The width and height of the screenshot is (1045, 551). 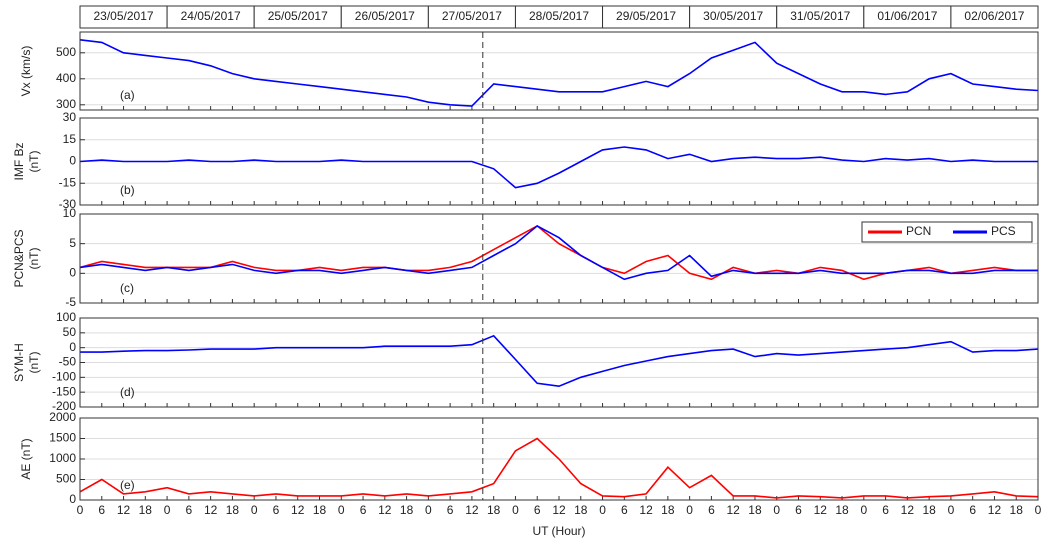 What do you see at coordinates (472, 16) in the screenshot?
I see `date-label: 27/05/2017` at bounding box center [472, 16].